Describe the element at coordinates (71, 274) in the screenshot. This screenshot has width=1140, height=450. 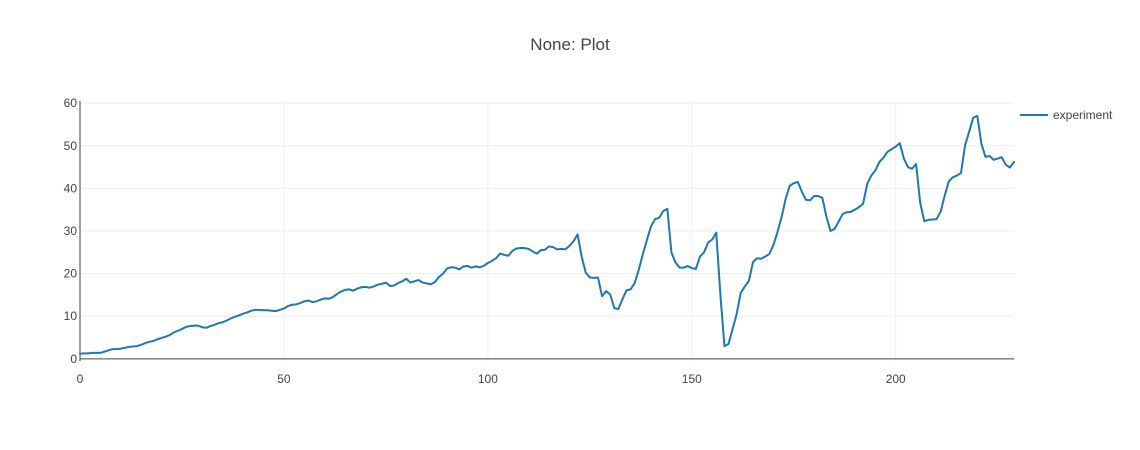
I see `y-tick-label: 20` at that location.